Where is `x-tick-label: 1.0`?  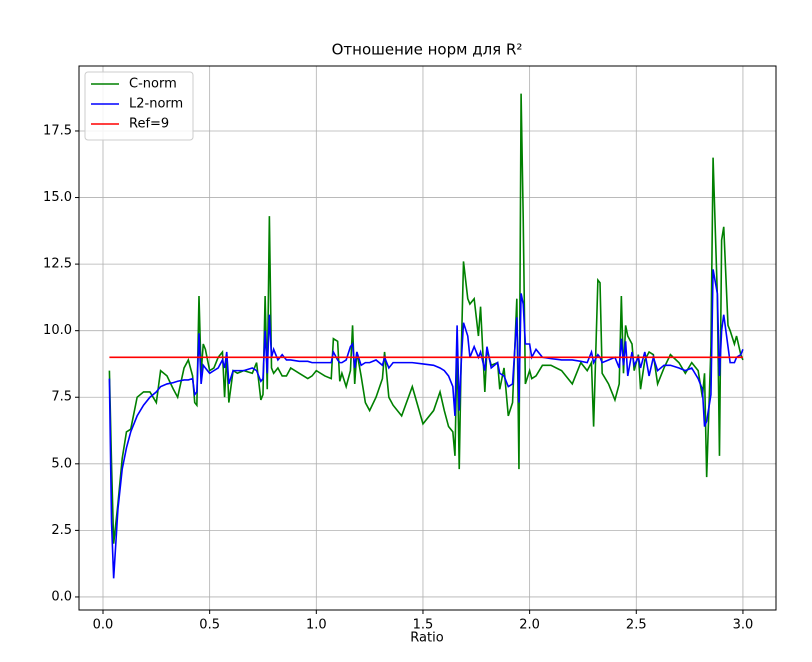 x-tick-label: 1.0 is located at coordinates (316, 625).